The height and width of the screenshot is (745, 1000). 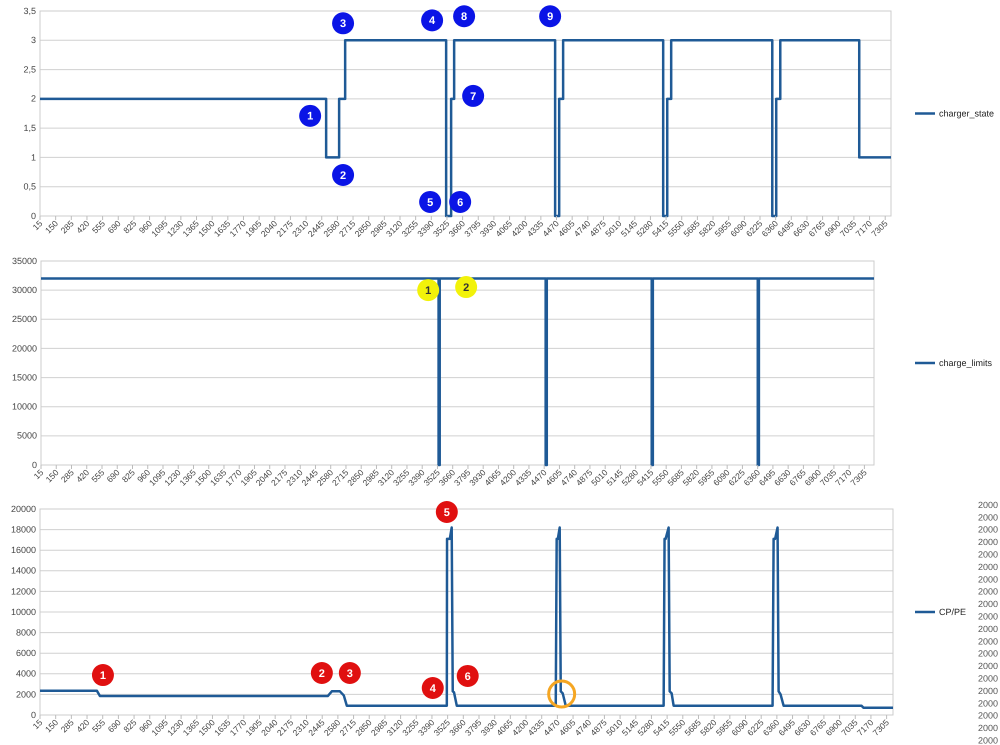 I want to click on annotation: 8, so click(x=464, y=17).